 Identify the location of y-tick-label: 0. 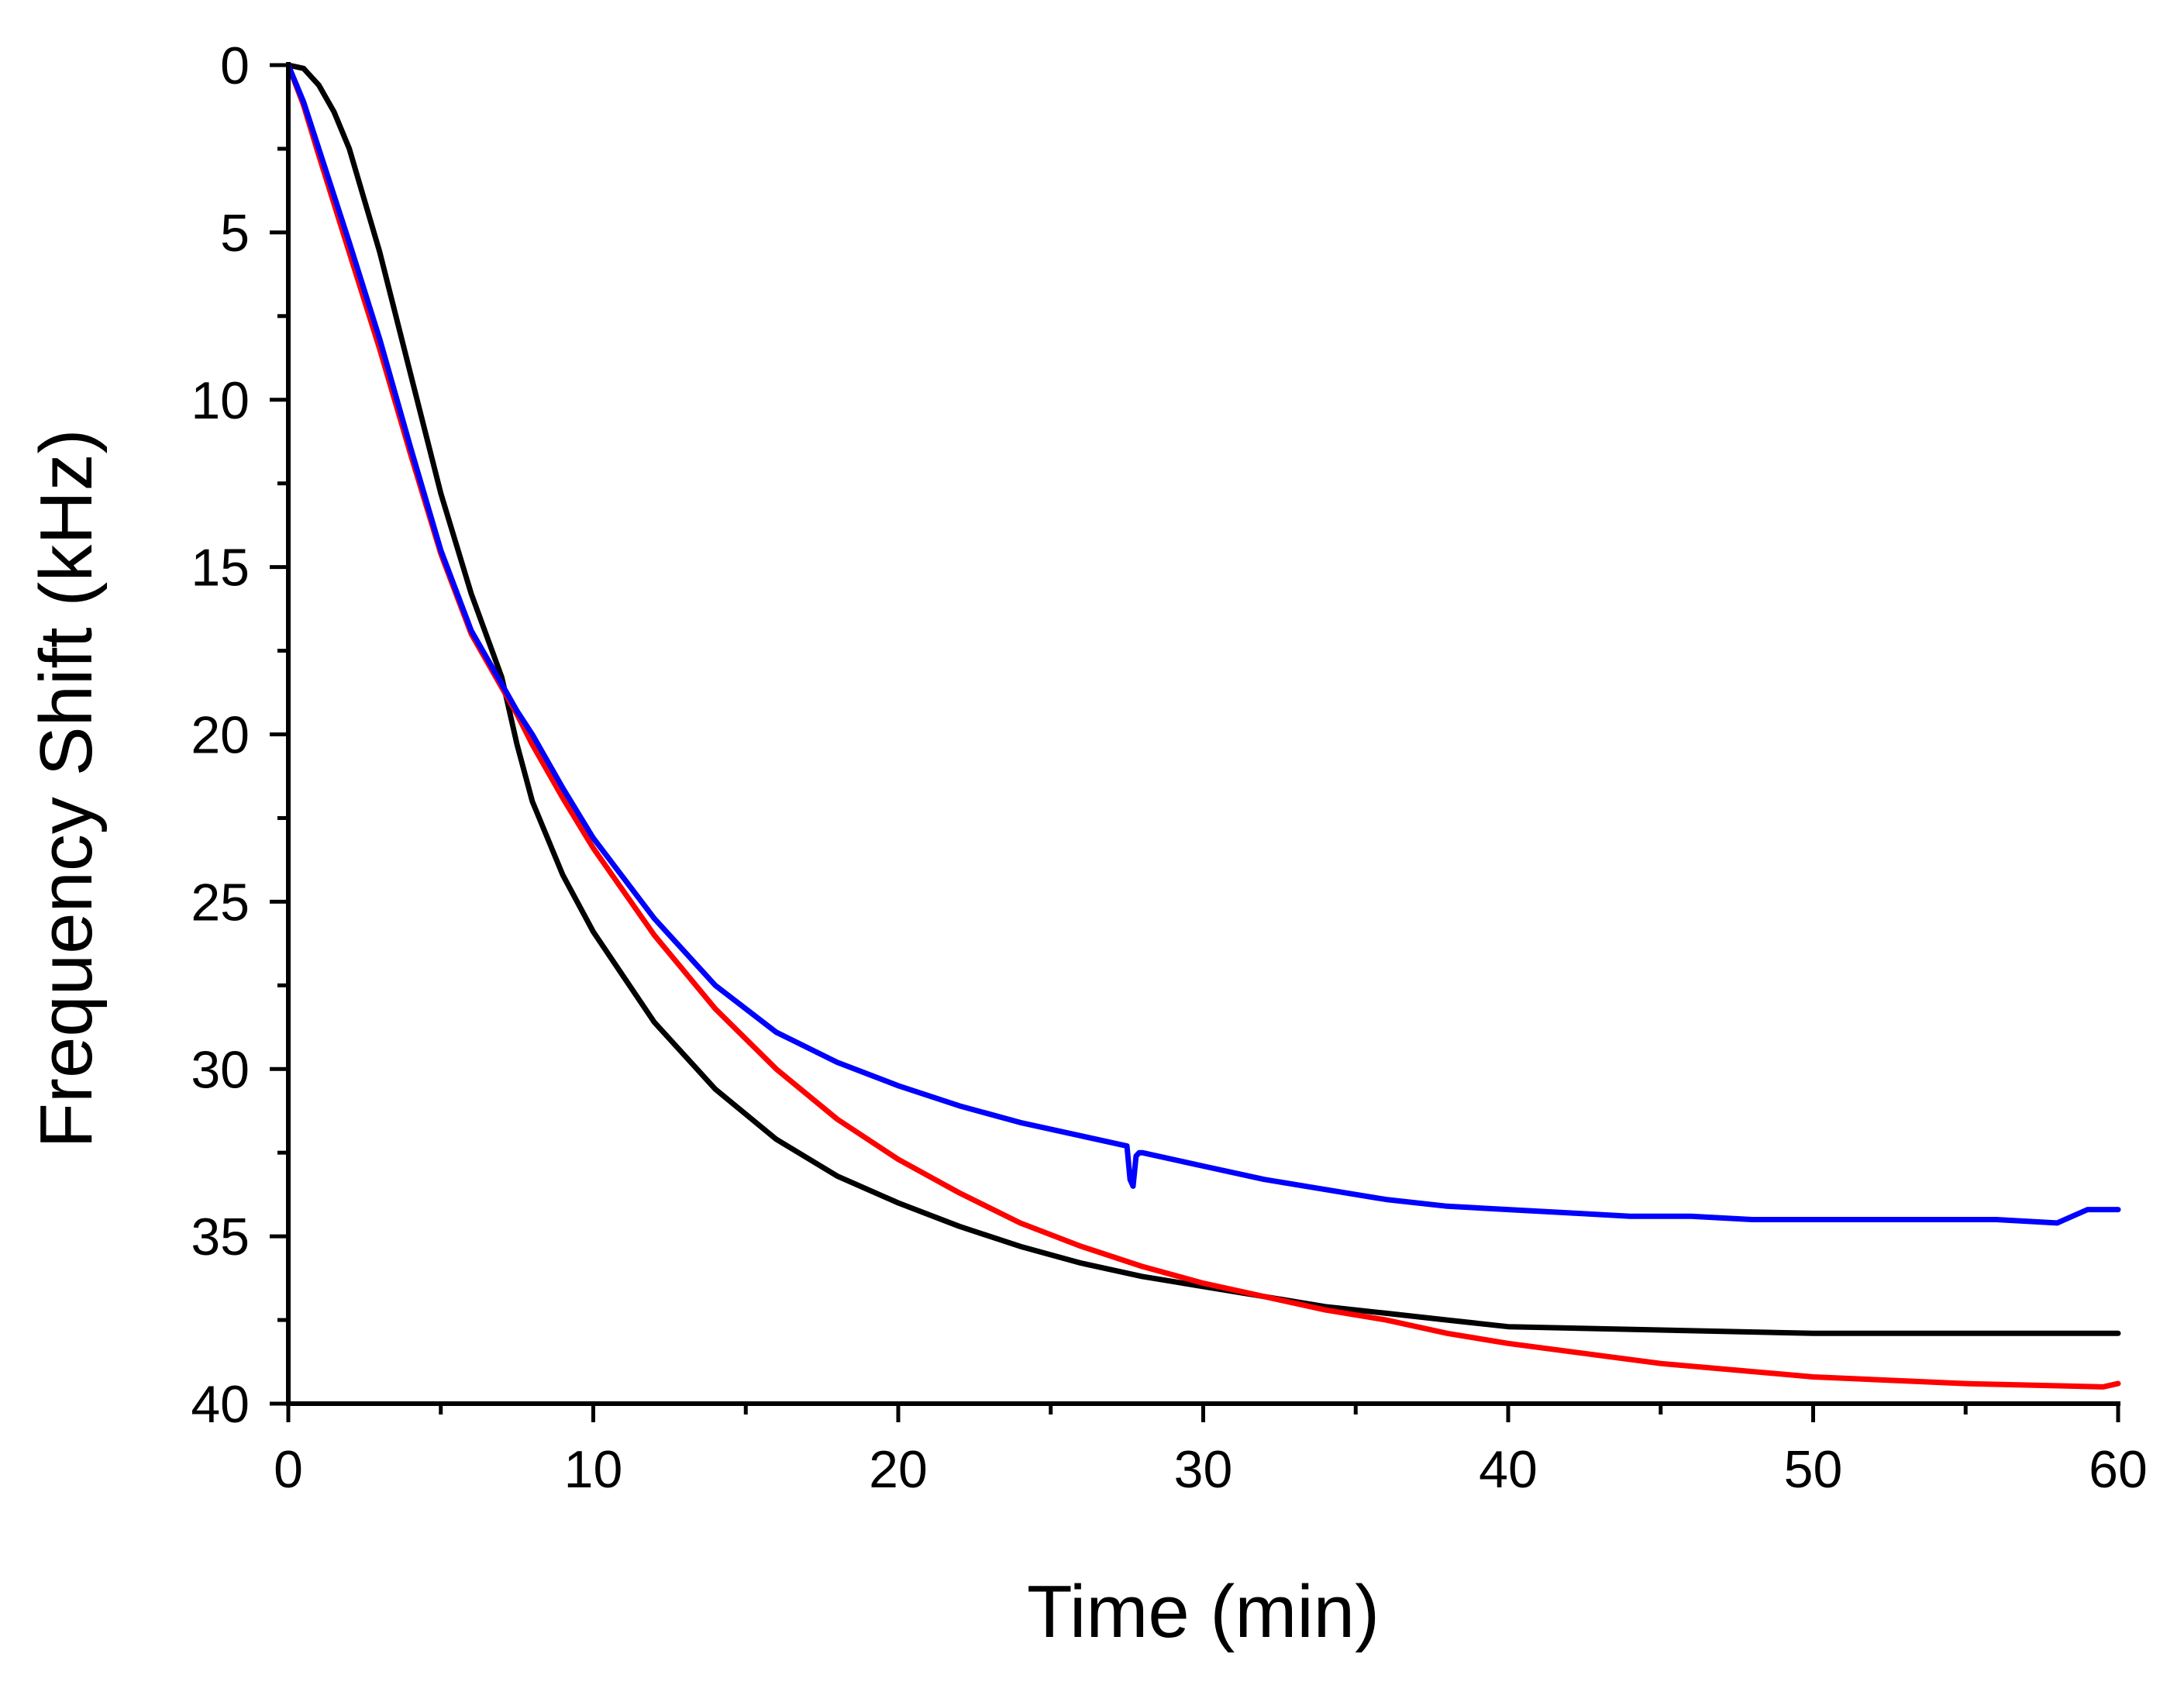
(235, 65).